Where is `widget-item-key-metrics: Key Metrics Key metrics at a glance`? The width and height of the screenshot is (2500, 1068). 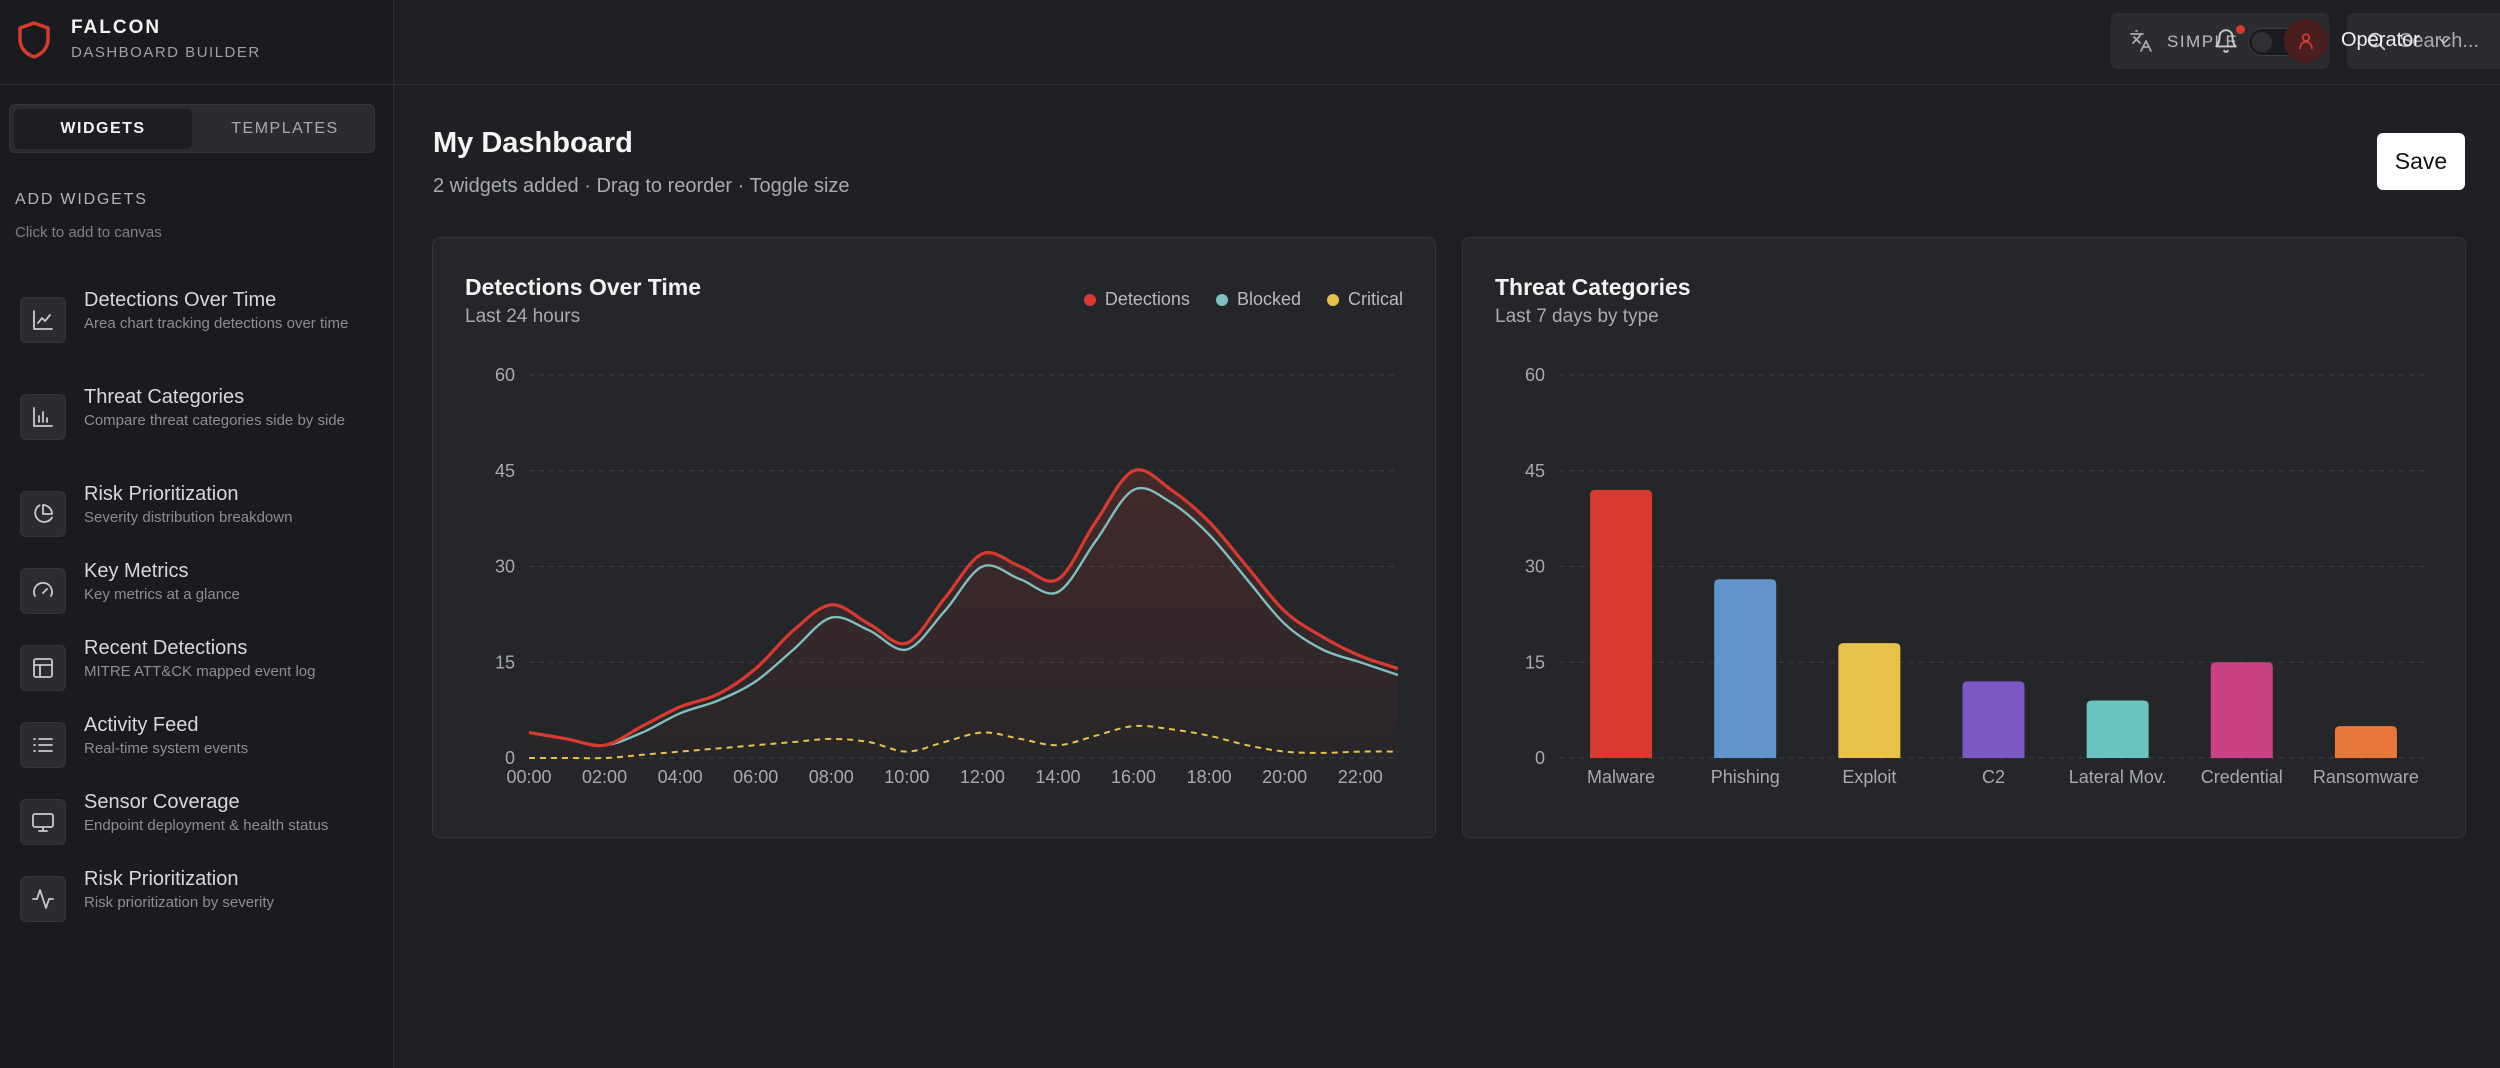 widget-item-key-metrics: Key Metrics Key metrics at a glance is located at coordinates (197, 596).